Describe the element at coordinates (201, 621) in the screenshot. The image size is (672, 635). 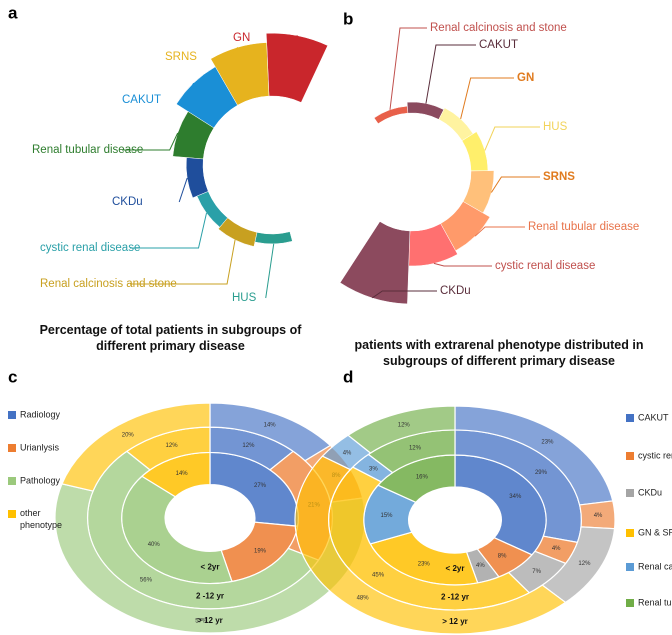
I see `value-label: 57%` at that location.